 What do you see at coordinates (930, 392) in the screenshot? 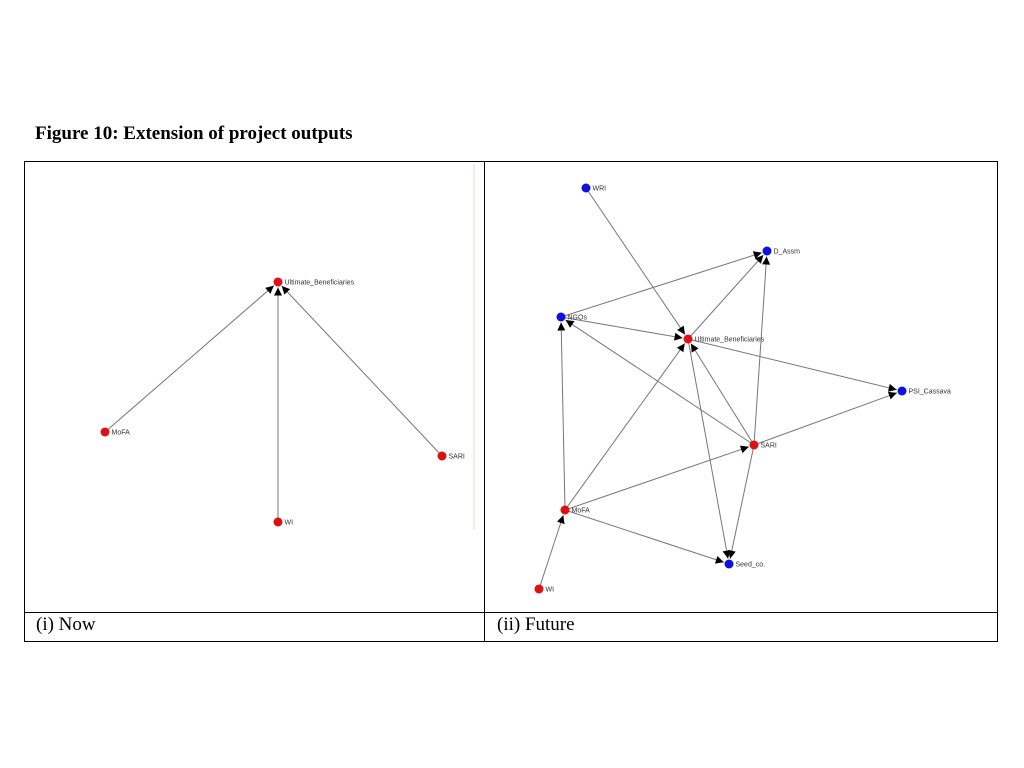
I see `future-node-label-psi-cassava: PSI_Cassava` at bounding box center [930, 392].